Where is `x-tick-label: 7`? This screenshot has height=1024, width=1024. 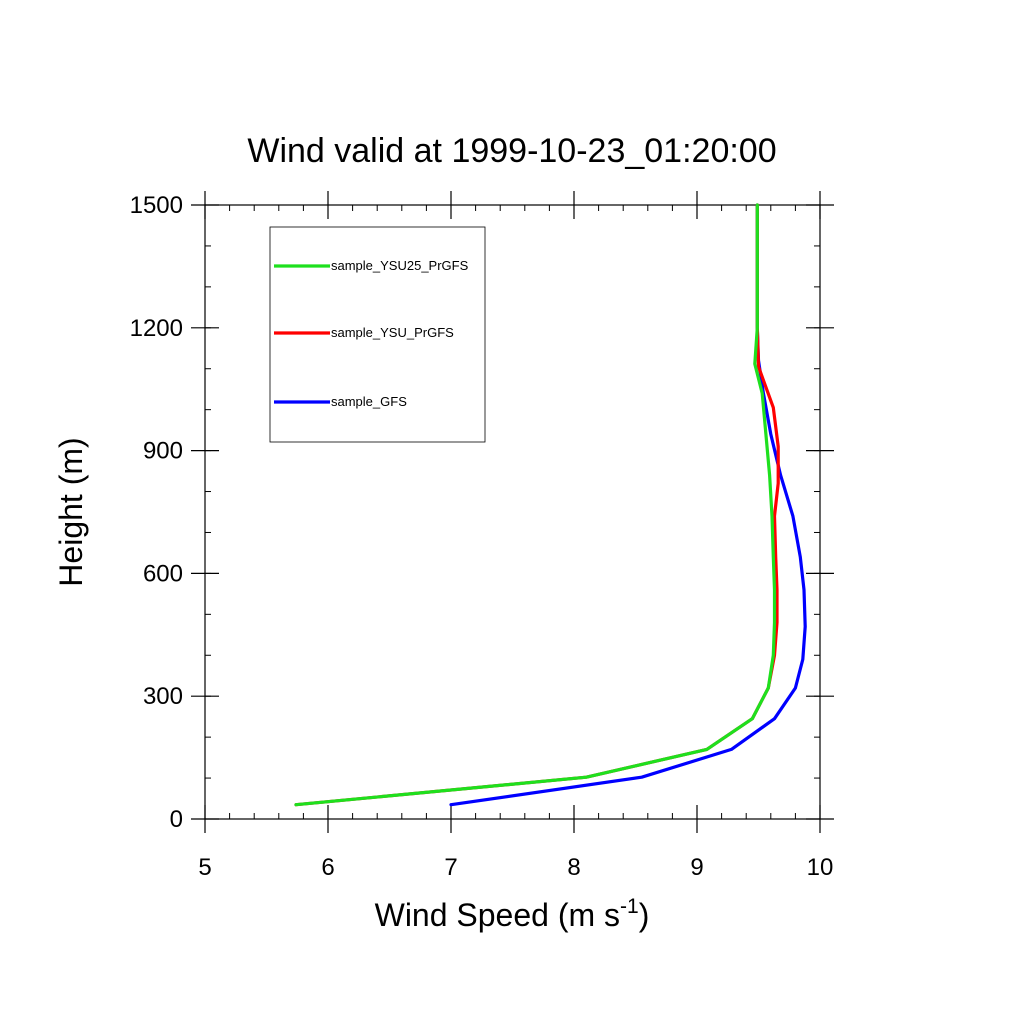 x-tick-label: 7 is located at coordinates (450, 867).